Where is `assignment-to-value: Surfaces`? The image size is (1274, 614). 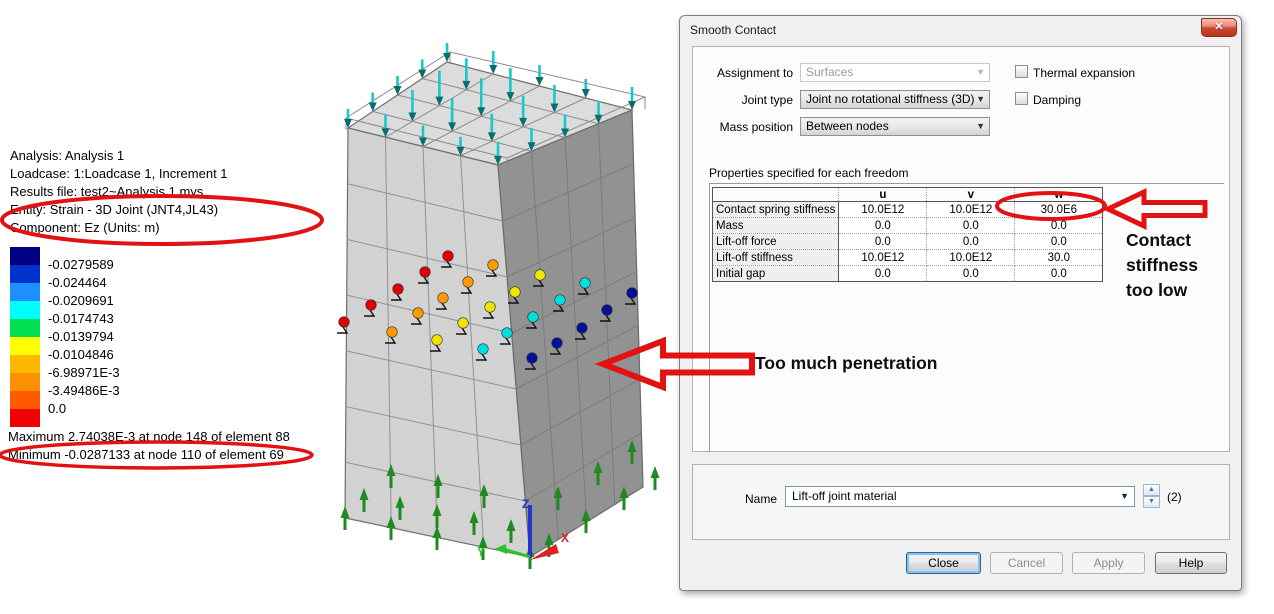
assignment-to-value: Surfaces is located at coordinates (830, 72).